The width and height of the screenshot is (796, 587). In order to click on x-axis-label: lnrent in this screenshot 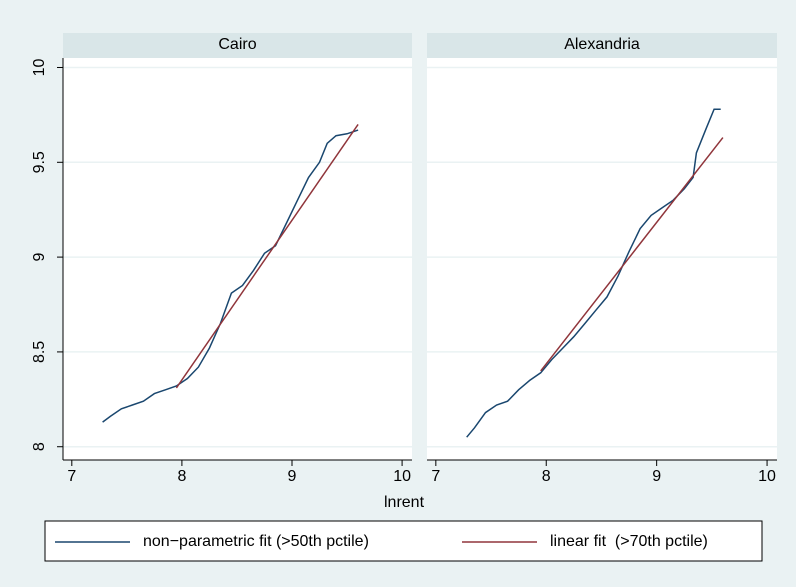, I will do `click(404, 502)`.